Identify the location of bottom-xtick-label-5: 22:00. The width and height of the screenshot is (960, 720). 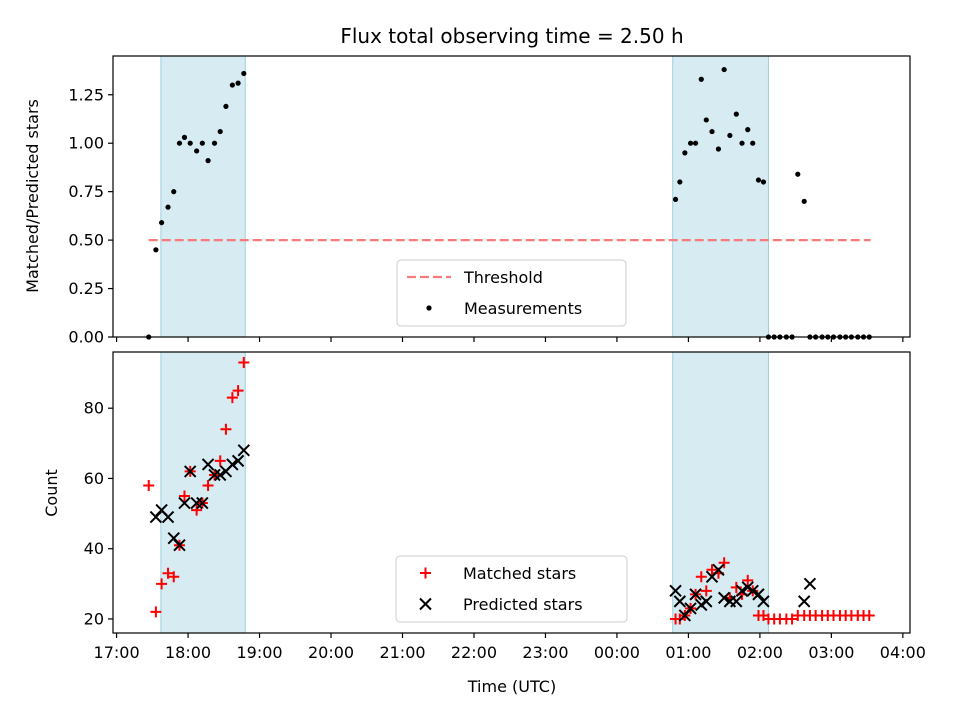
(474, 652).